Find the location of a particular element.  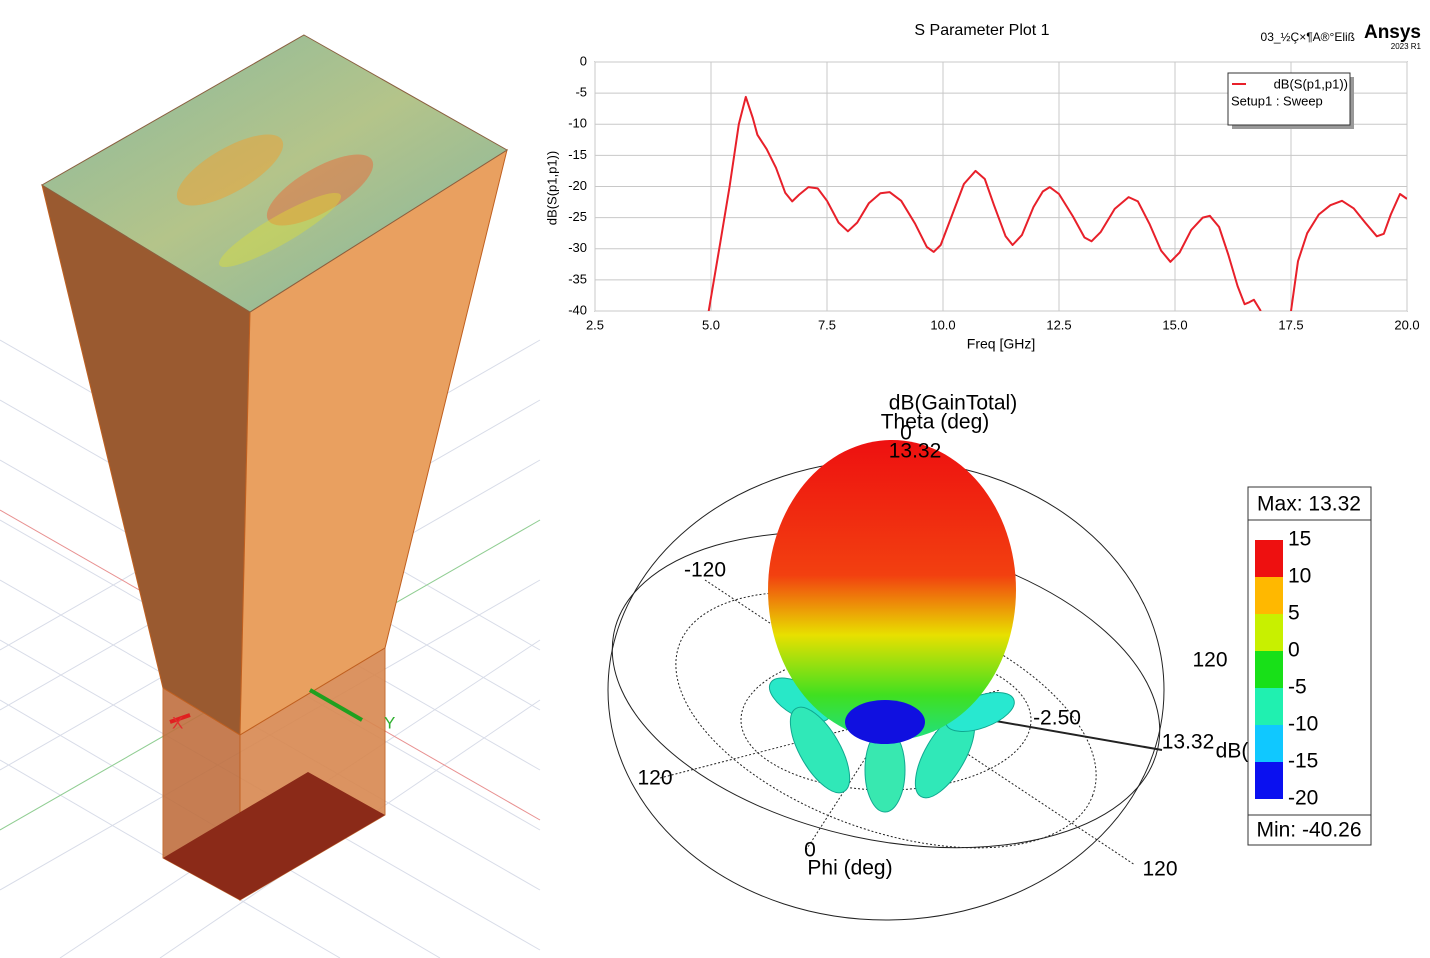

peak-label: 13.32 is located at coordinates (915, 451).